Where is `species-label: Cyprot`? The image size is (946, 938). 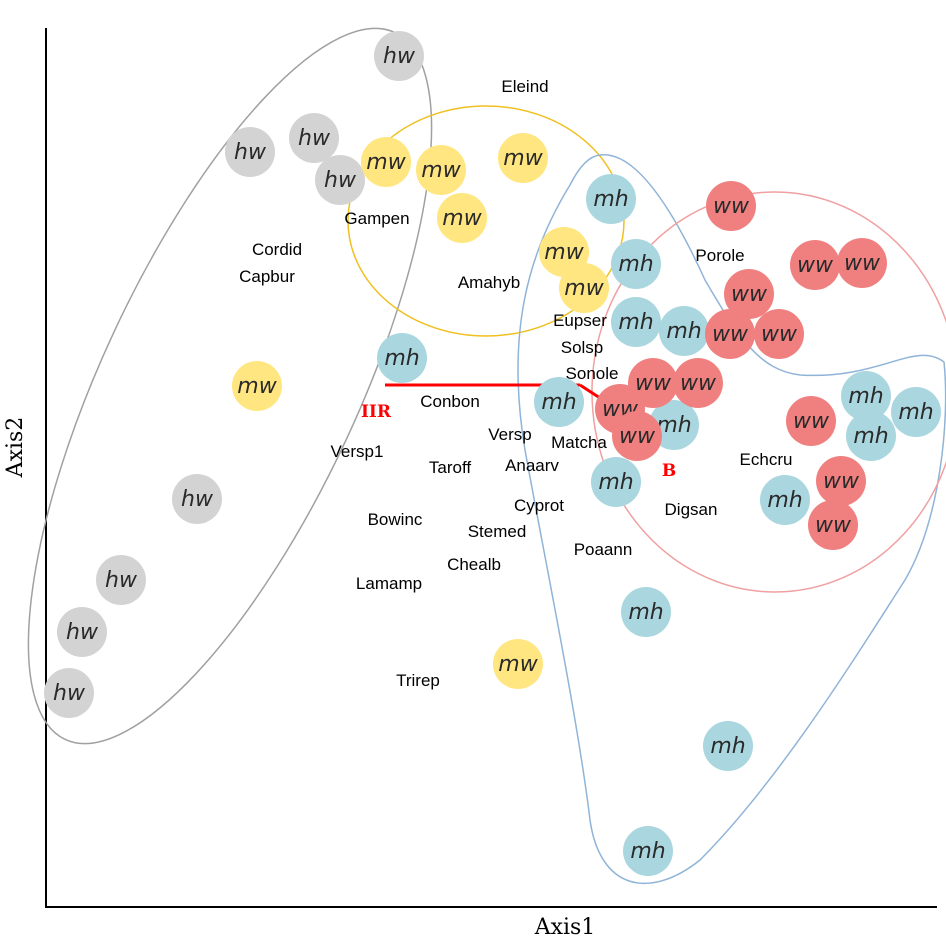
species-label: Cyprot is located at coordinates (539, 505).